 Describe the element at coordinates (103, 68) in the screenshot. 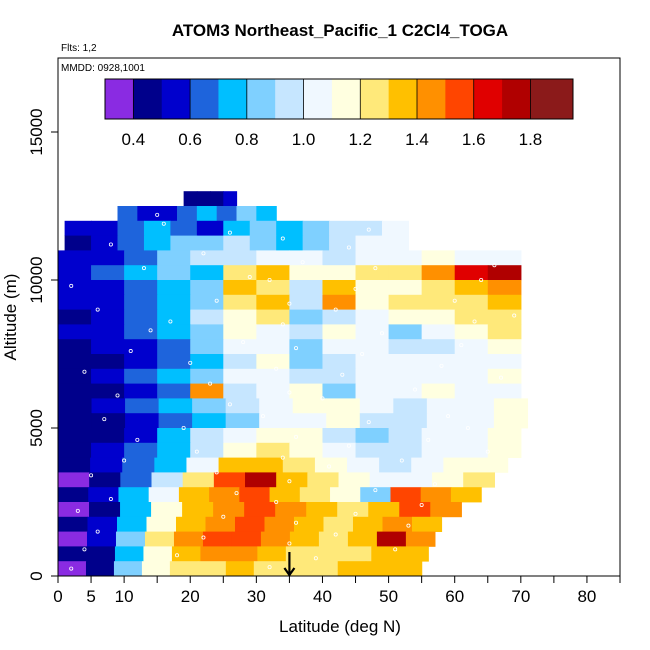

I see `dates-label: MMDD: 0928,1001` at that location.